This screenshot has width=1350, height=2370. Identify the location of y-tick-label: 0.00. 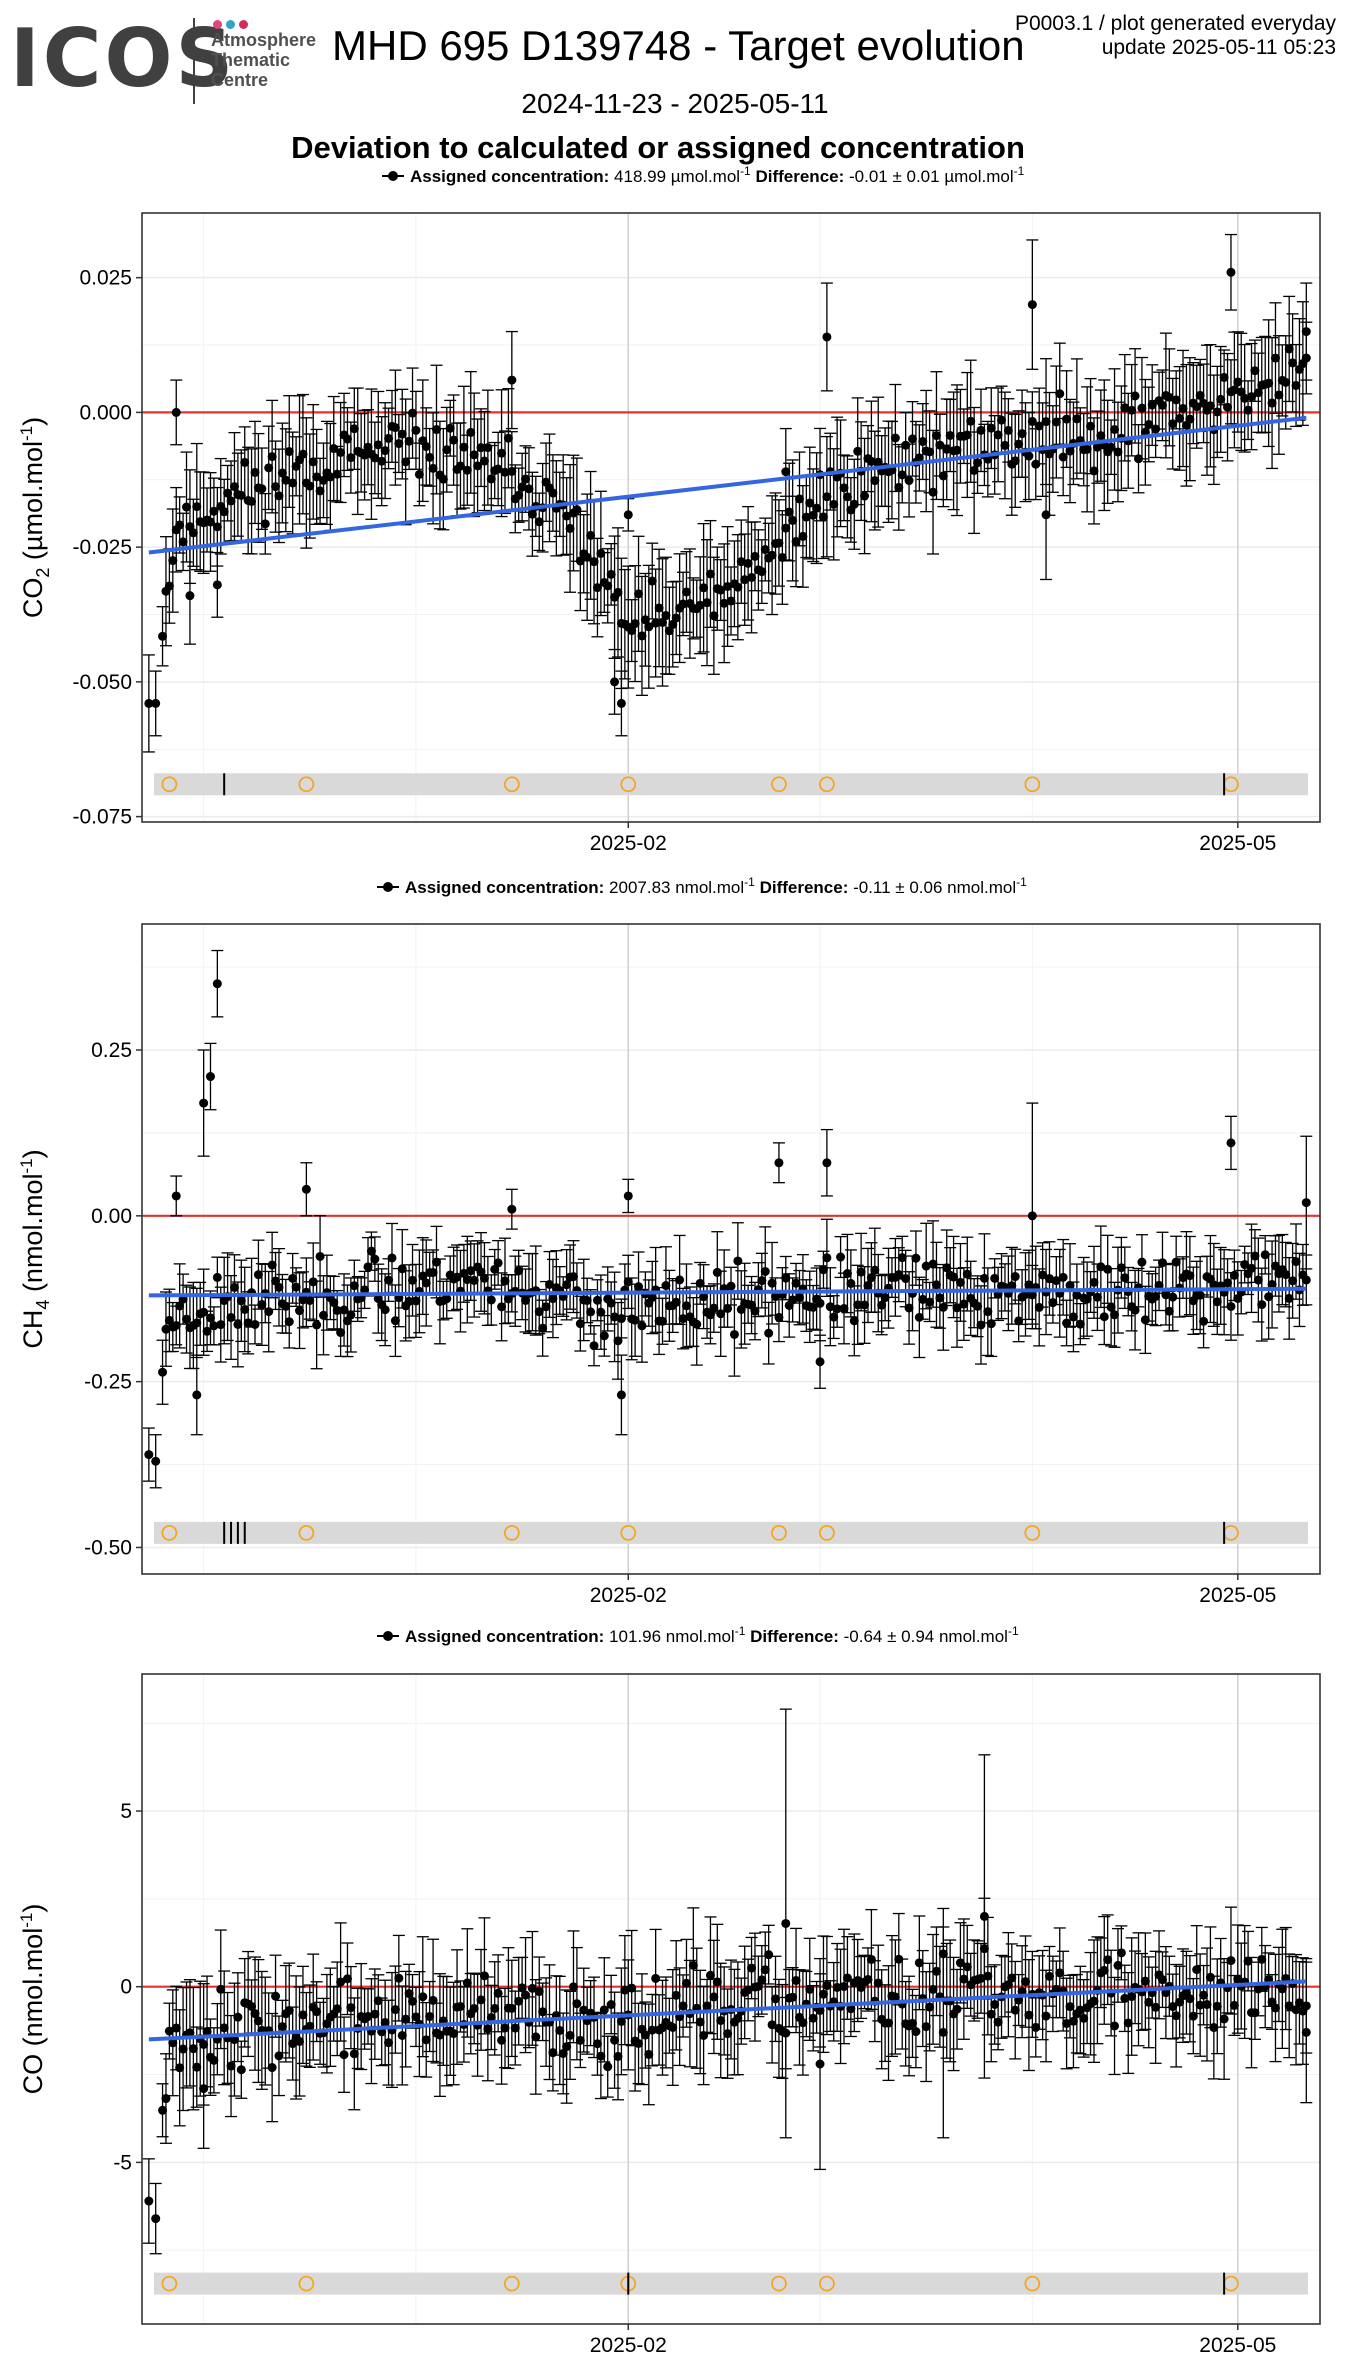
(111, 1216).